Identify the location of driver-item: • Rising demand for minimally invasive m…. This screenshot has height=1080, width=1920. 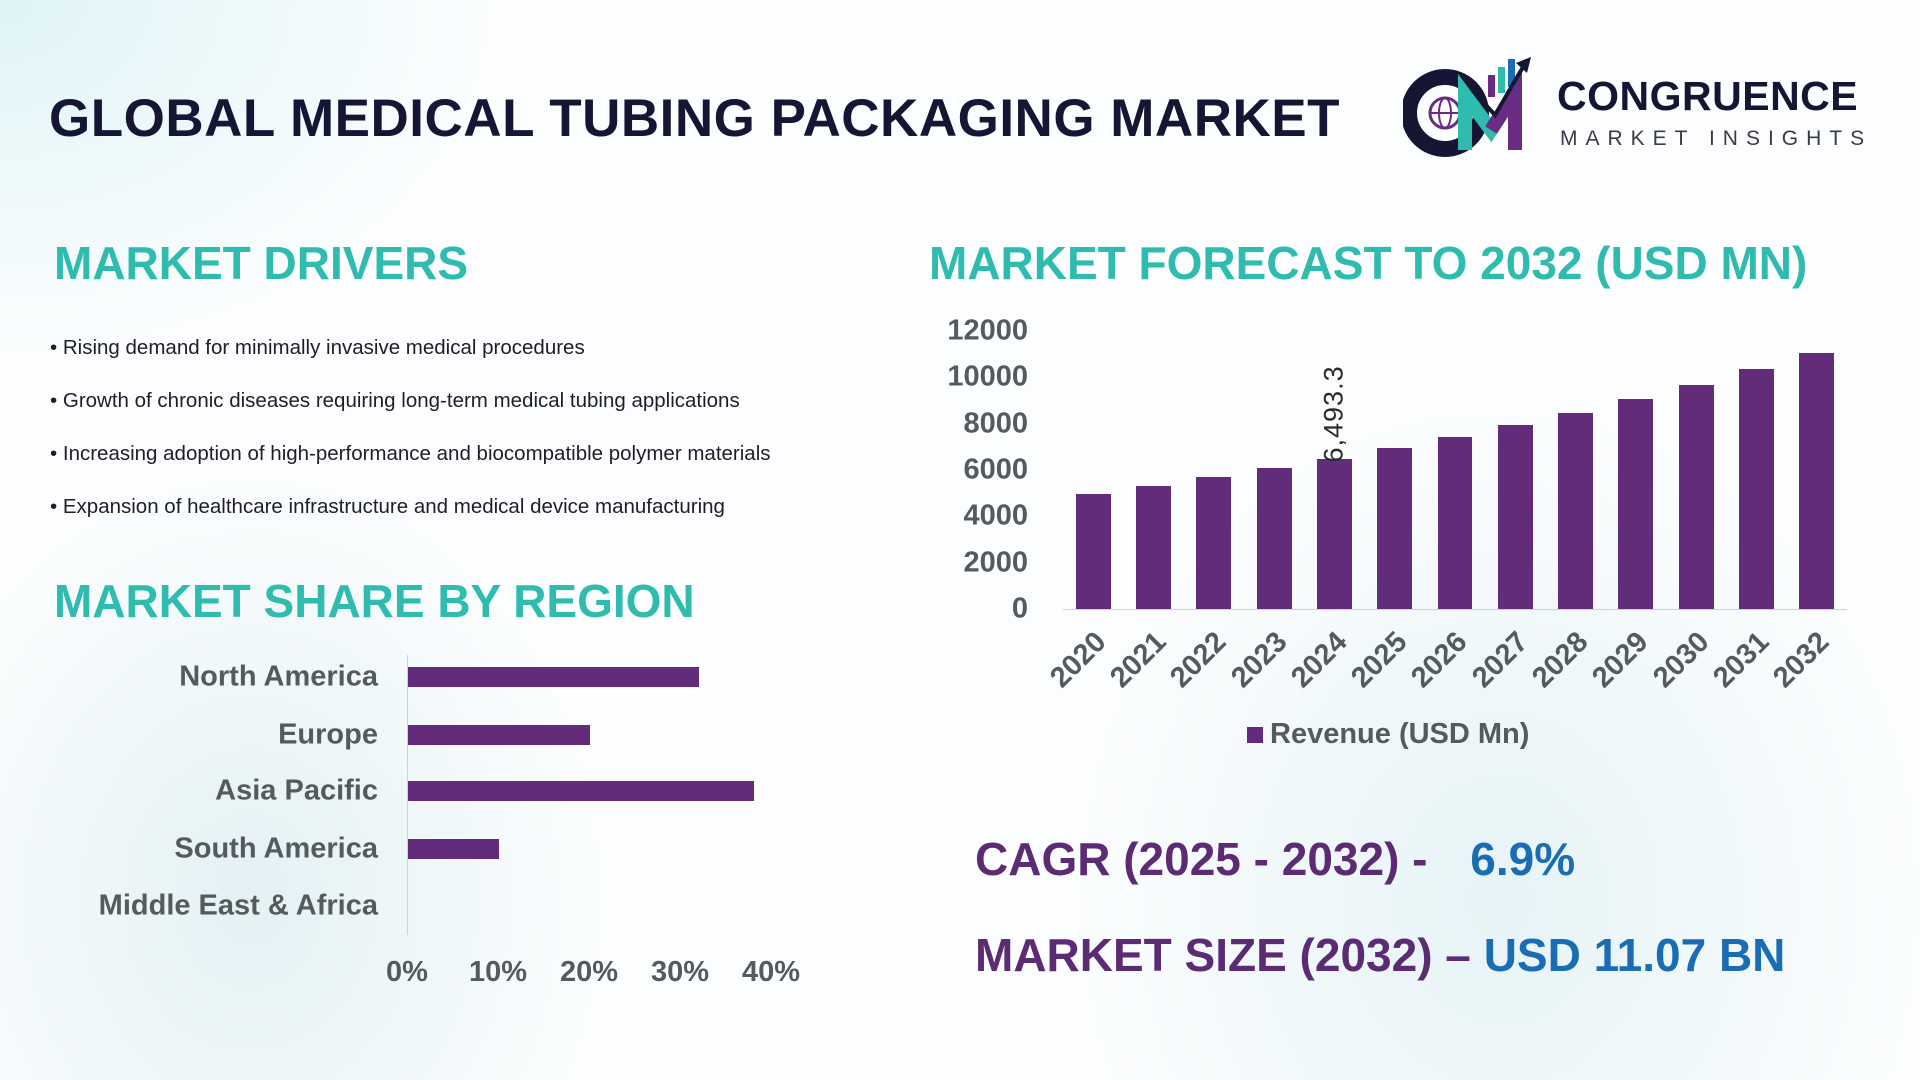
(317, 347).